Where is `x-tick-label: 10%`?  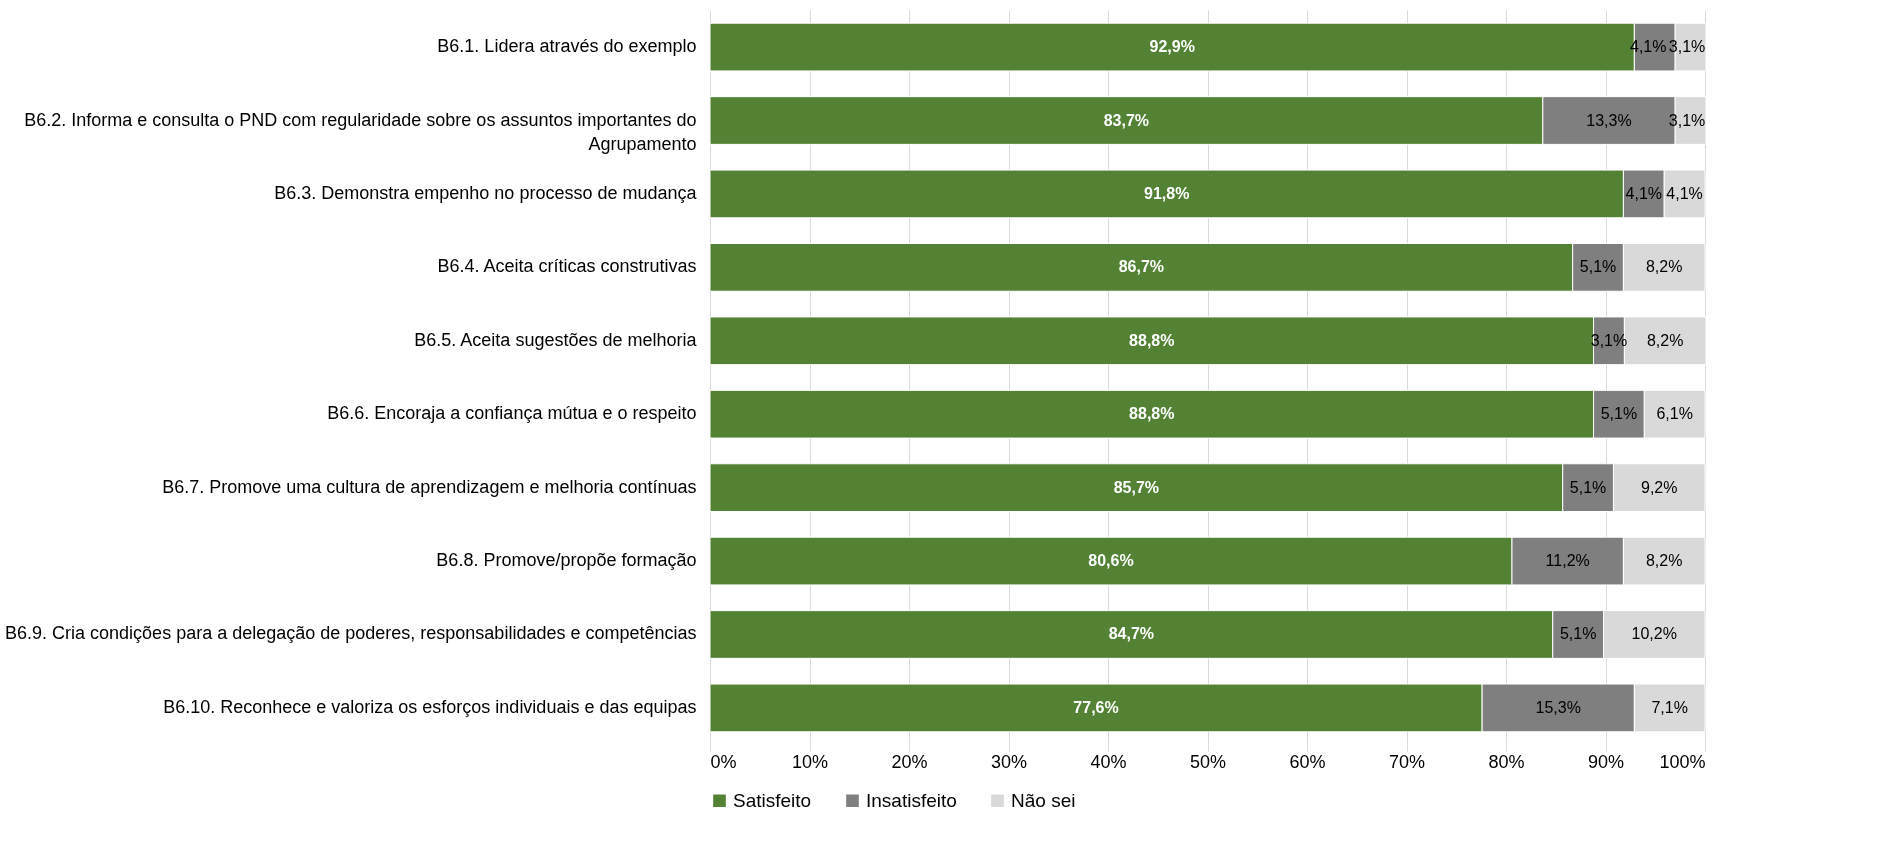
x-tick-label: 10% is located at coordinates (810, 761).